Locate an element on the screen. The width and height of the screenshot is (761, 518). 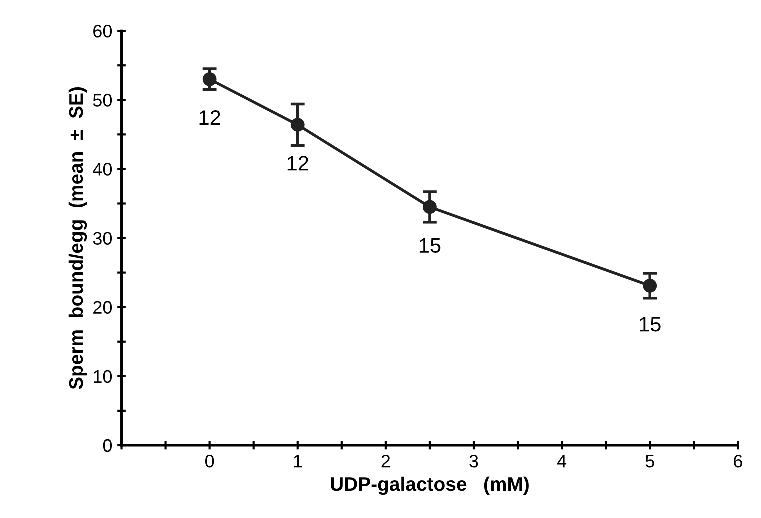
y-axis-title: Sperm bound/egg (mean ± SE) is located at coordinates (78, 239).